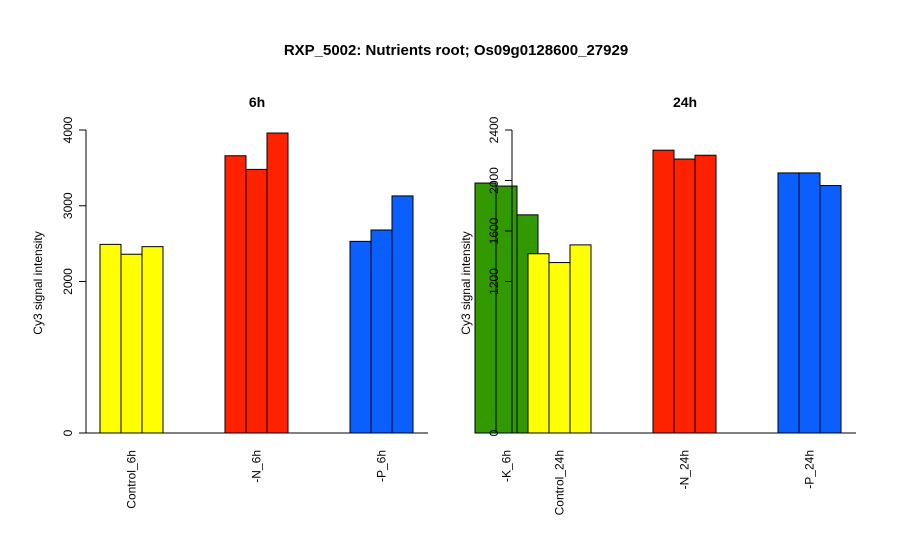  Describe the element at coordinates (382, 466) in the screenshot. I see `x-tick-label: -P_6h` at that location.